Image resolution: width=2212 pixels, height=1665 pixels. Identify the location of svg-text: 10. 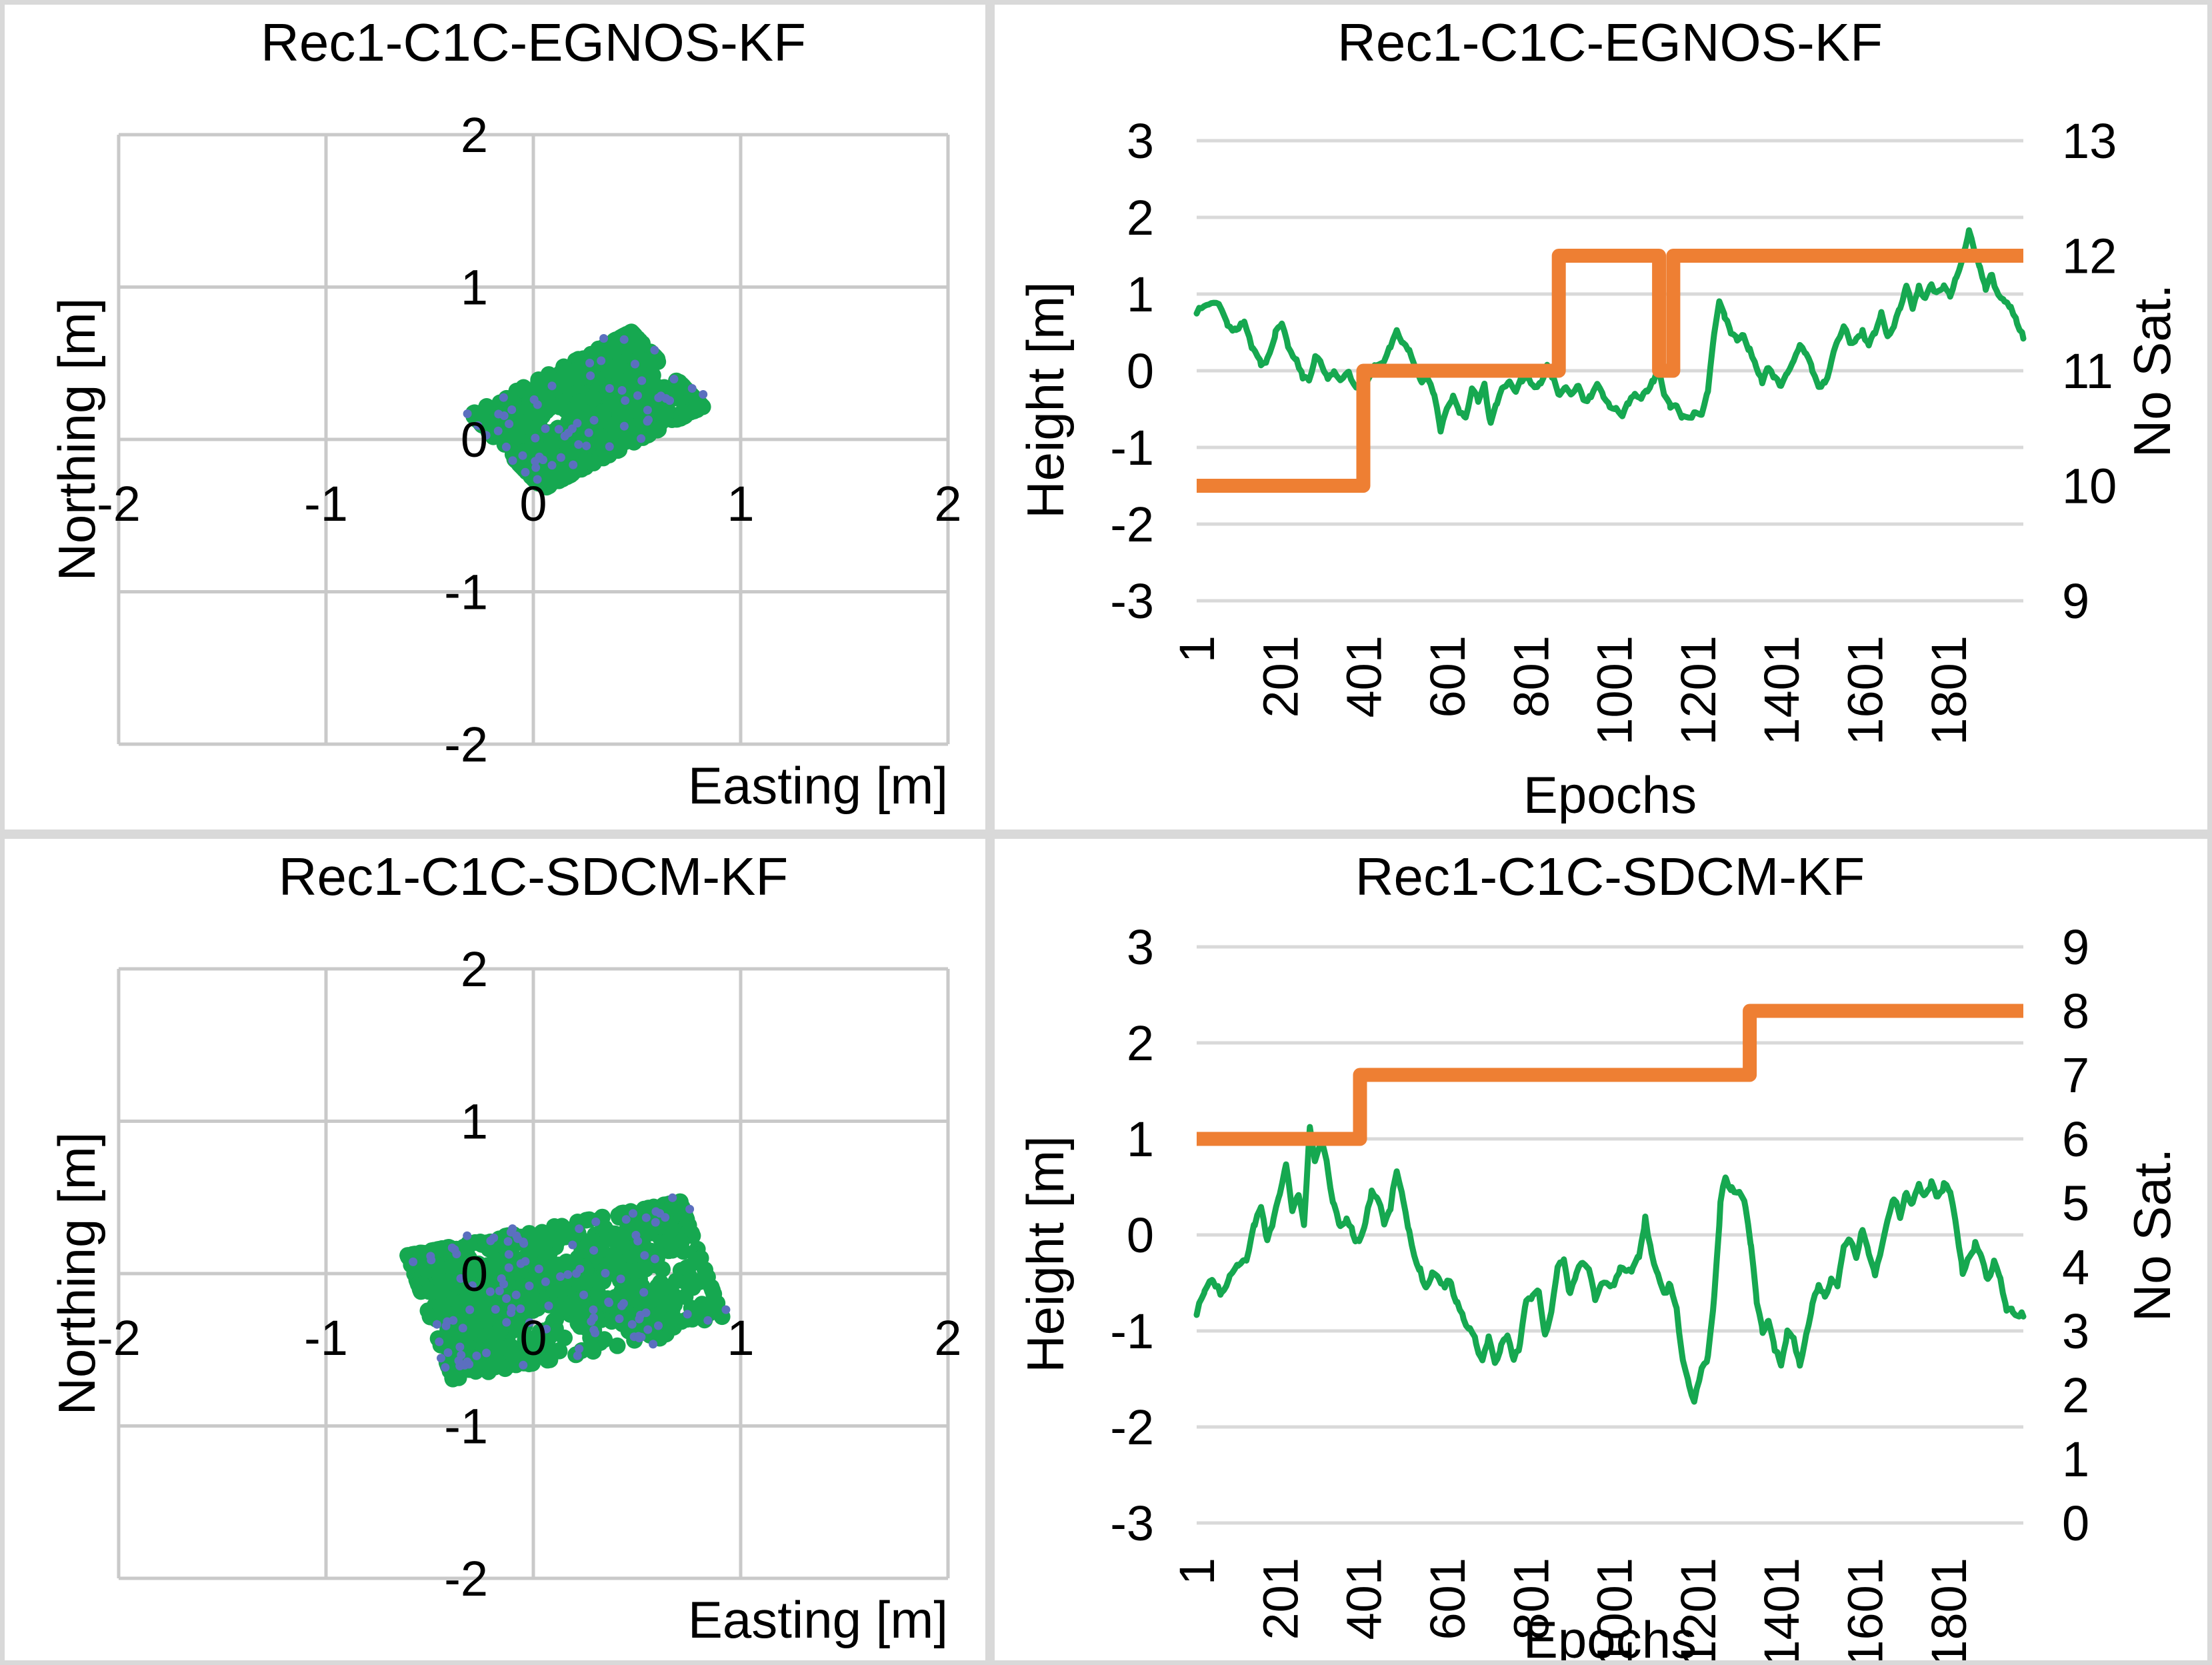
(2089, 486).